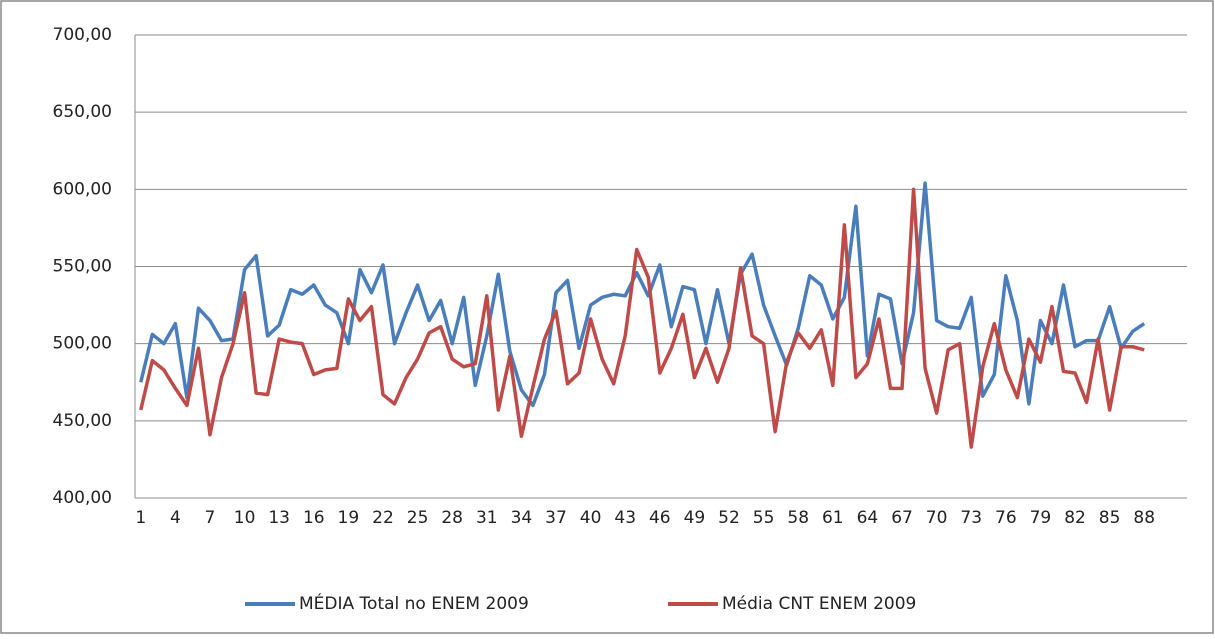 Image resolution: width=1215 pixels, height=639 pixels. I want to click on x-tick-label: 88, so click(1144, 518).